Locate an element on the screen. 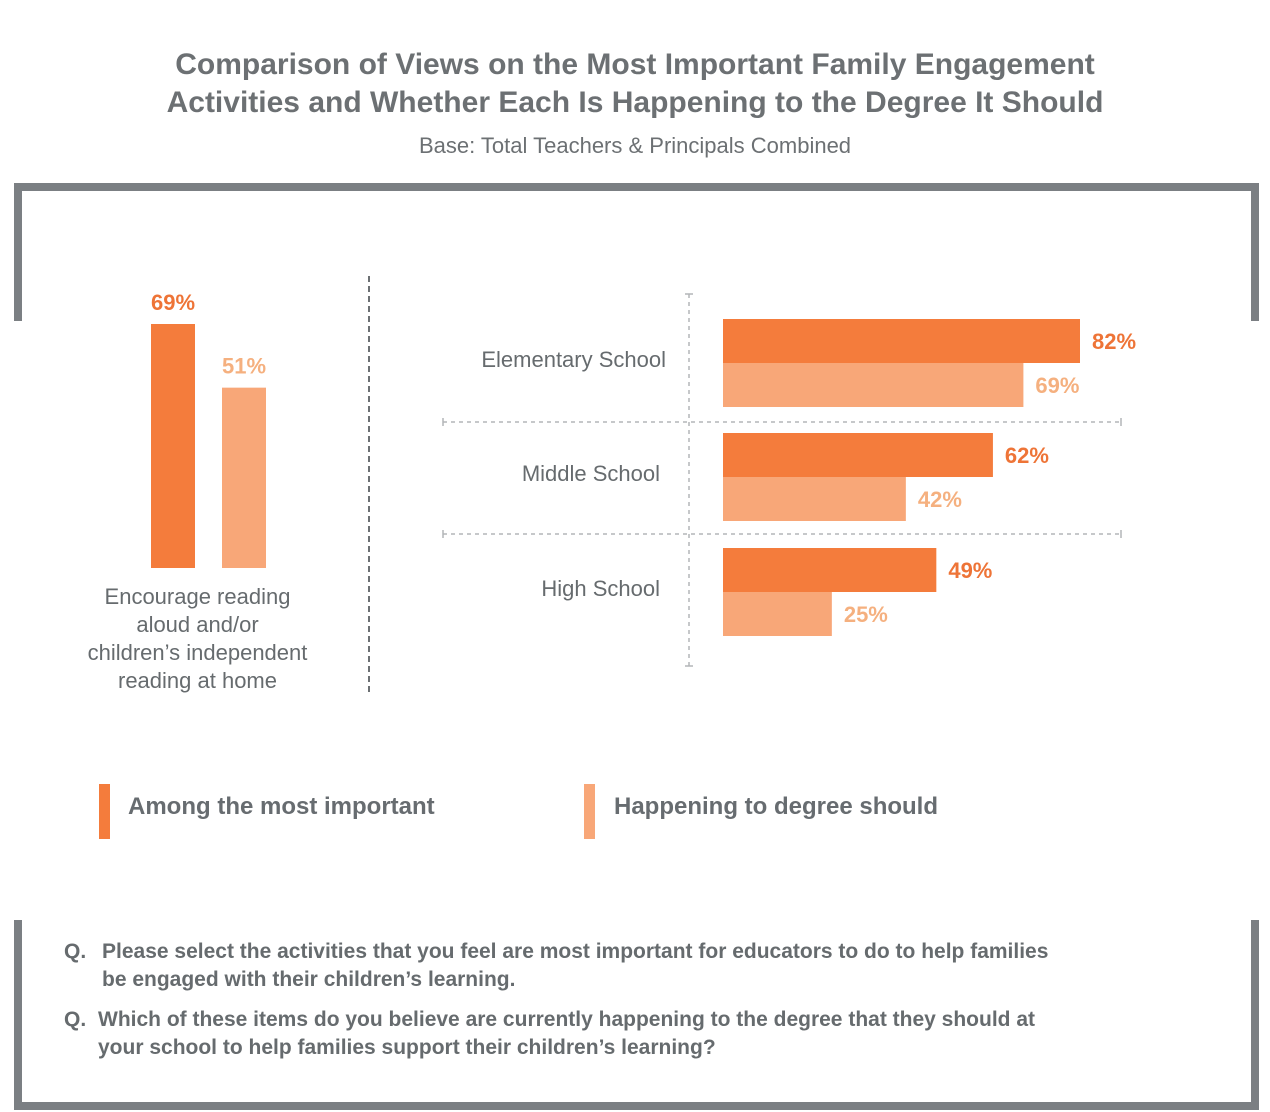 Image resolution: width=1270 pixels, height=1112 pixels. frame-bottom-right-edge is located at coordinates (1255, 1015).